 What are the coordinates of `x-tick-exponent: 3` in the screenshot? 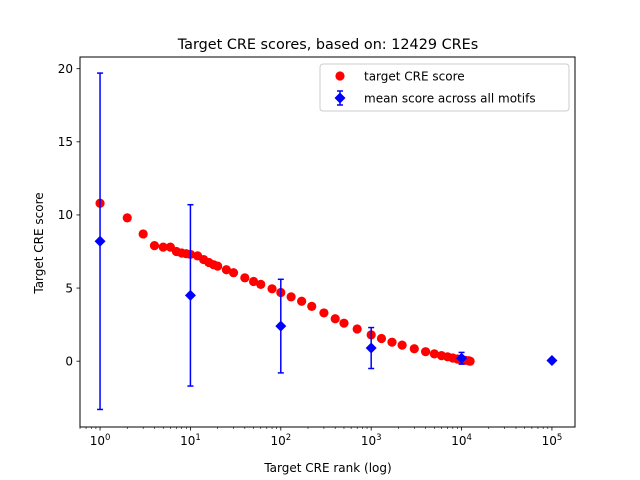 It's located at (378, 438).